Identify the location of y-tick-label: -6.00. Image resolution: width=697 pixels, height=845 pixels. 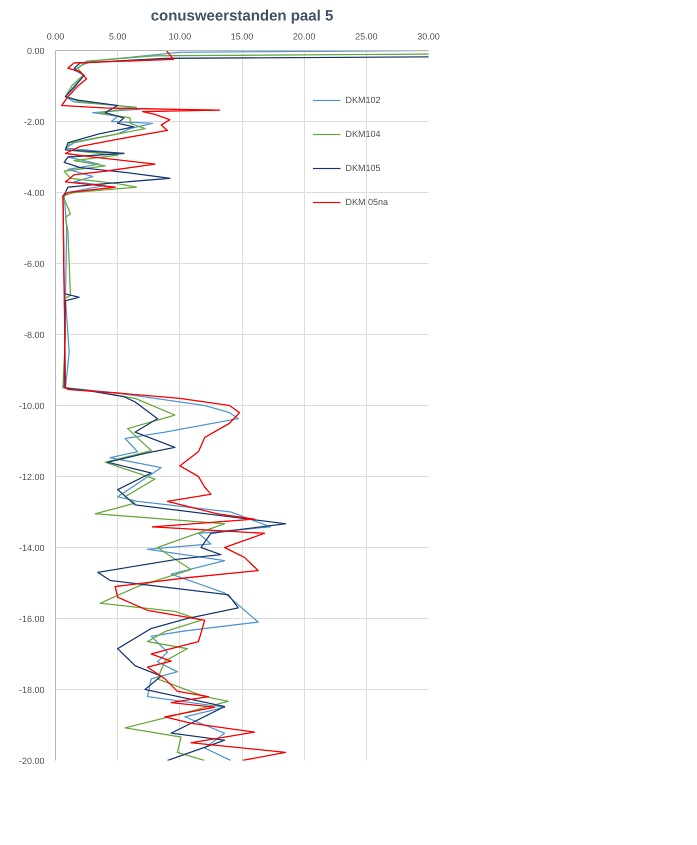
(34, 264).